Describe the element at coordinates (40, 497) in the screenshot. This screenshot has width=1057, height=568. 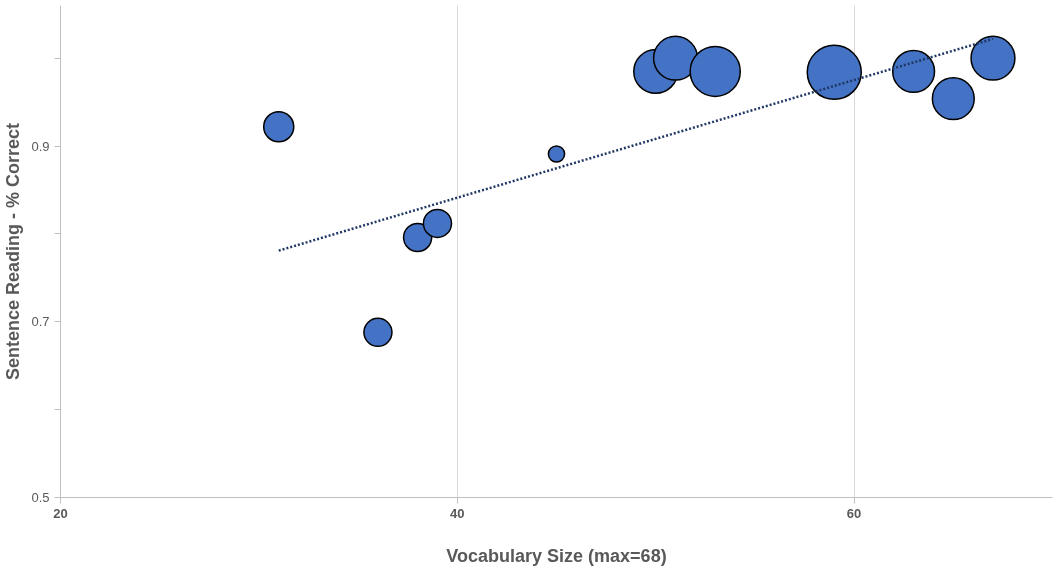
I see `y-tick-label: 0.5` at that location.